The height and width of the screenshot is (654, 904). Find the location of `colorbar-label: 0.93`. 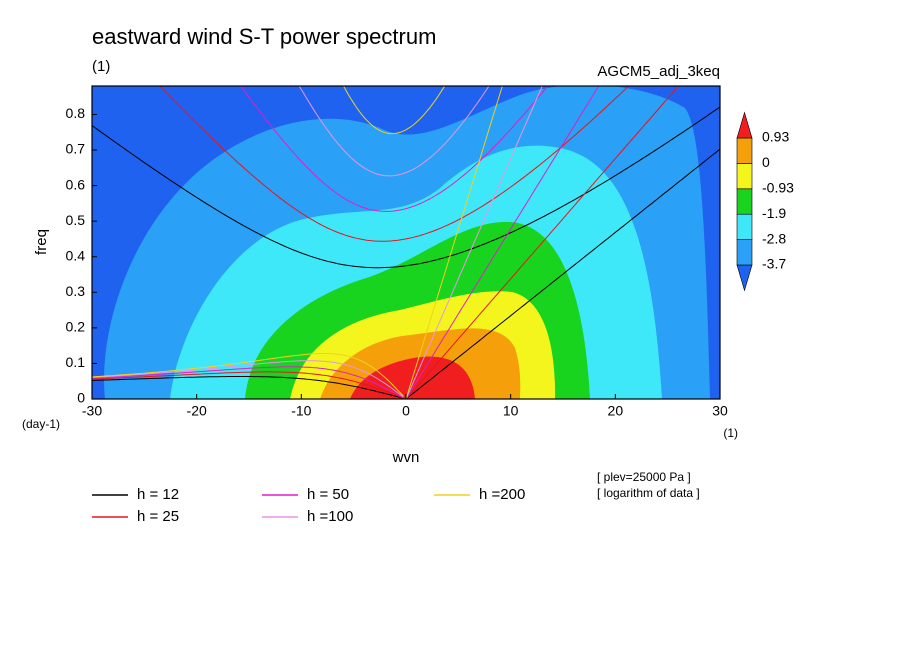

colorbar-label: 0.93 is located at coordinates (775, 137).